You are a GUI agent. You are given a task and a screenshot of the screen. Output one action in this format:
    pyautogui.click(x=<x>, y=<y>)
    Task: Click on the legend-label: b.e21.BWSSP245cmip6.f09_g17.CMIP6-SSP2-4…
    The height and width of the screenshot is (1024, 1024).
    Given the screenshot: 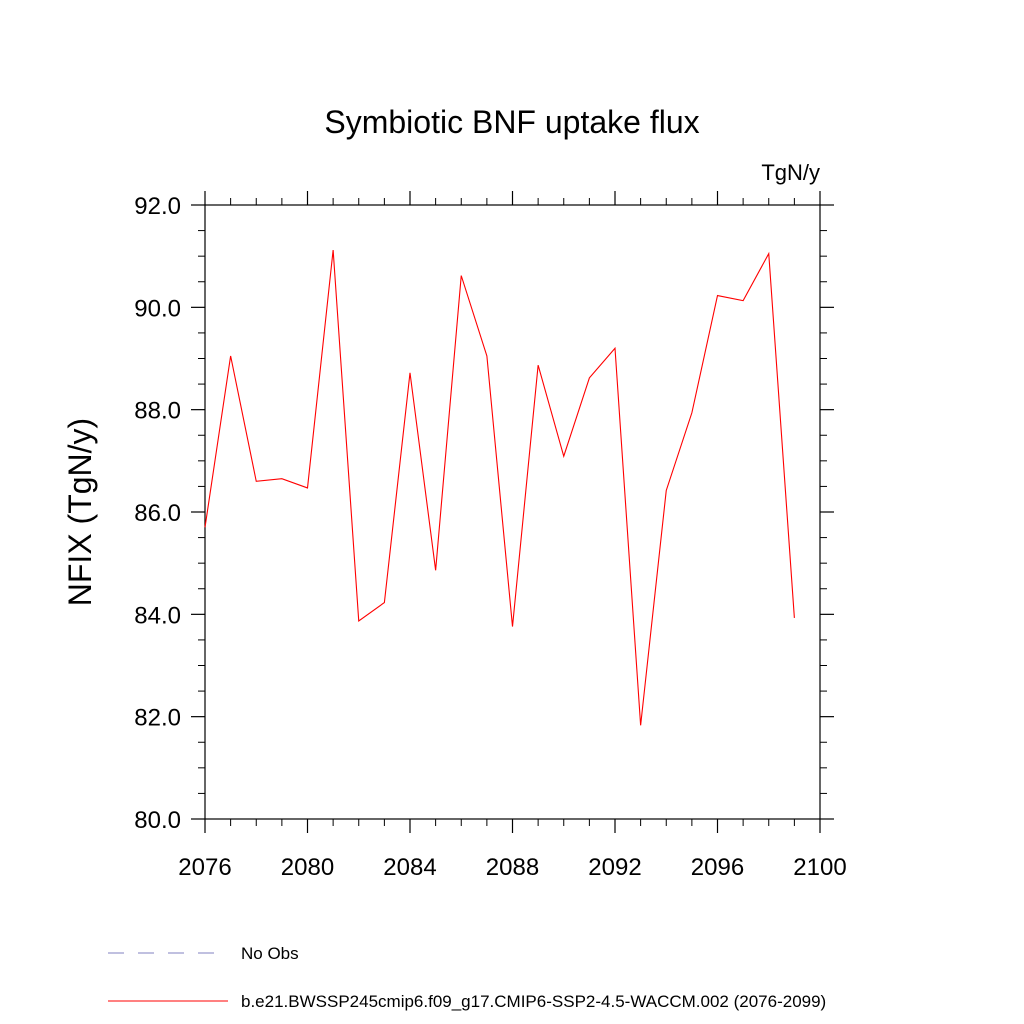 What is the action you would take?
    pyautogui.click(x=533, y=1001)
    